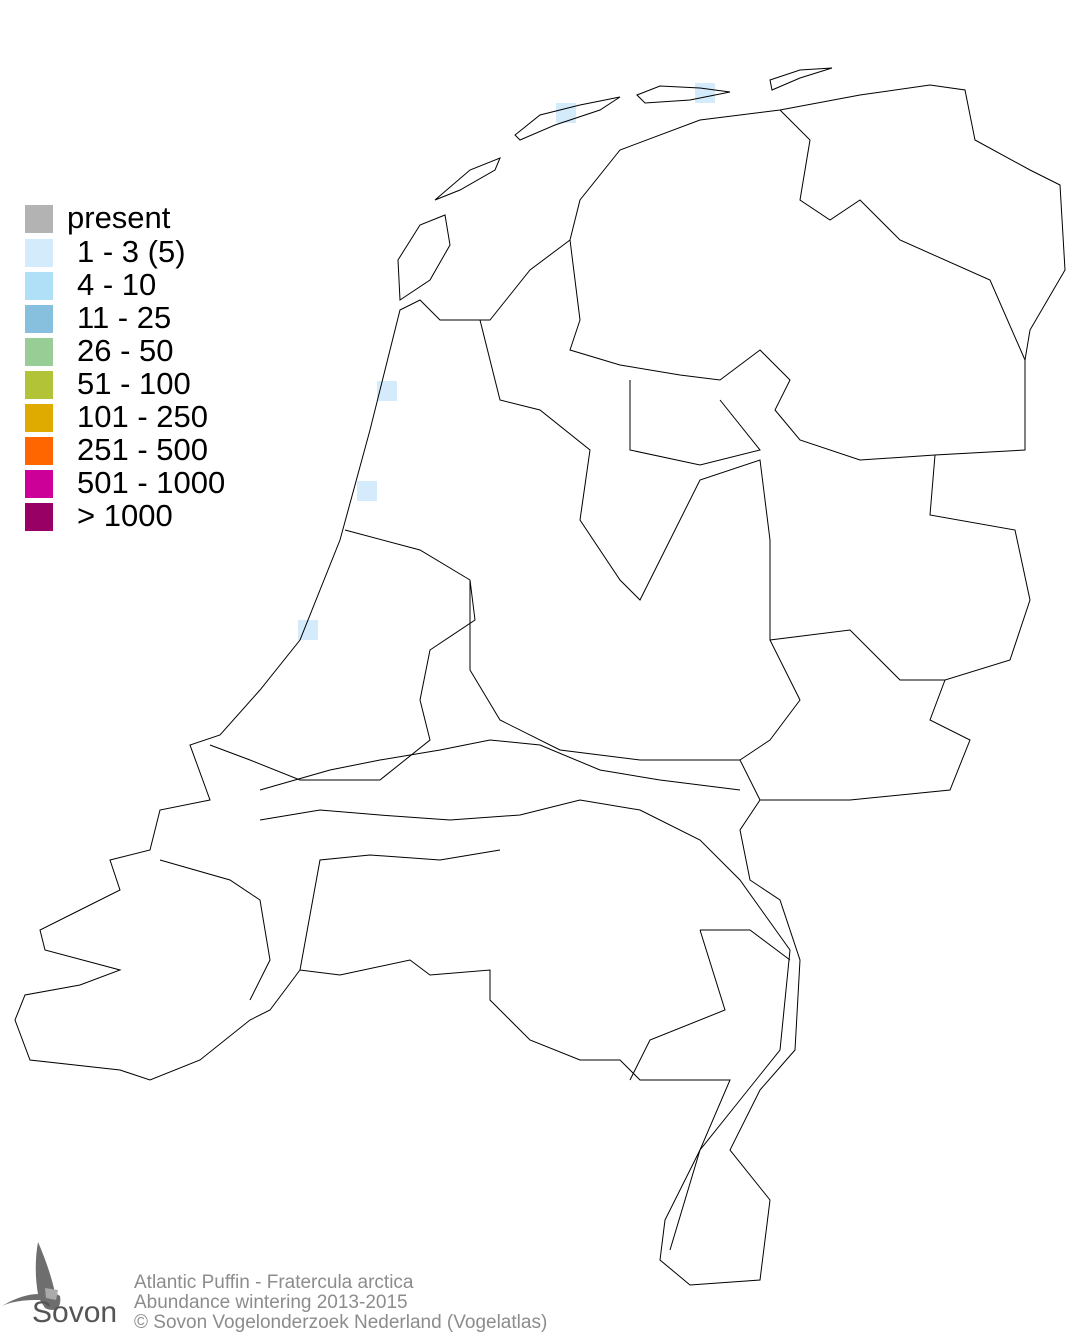 This screenshot has width=1074, height=1340. I want to click on sovon-swallow-logo-icon, so click(31, 1276).